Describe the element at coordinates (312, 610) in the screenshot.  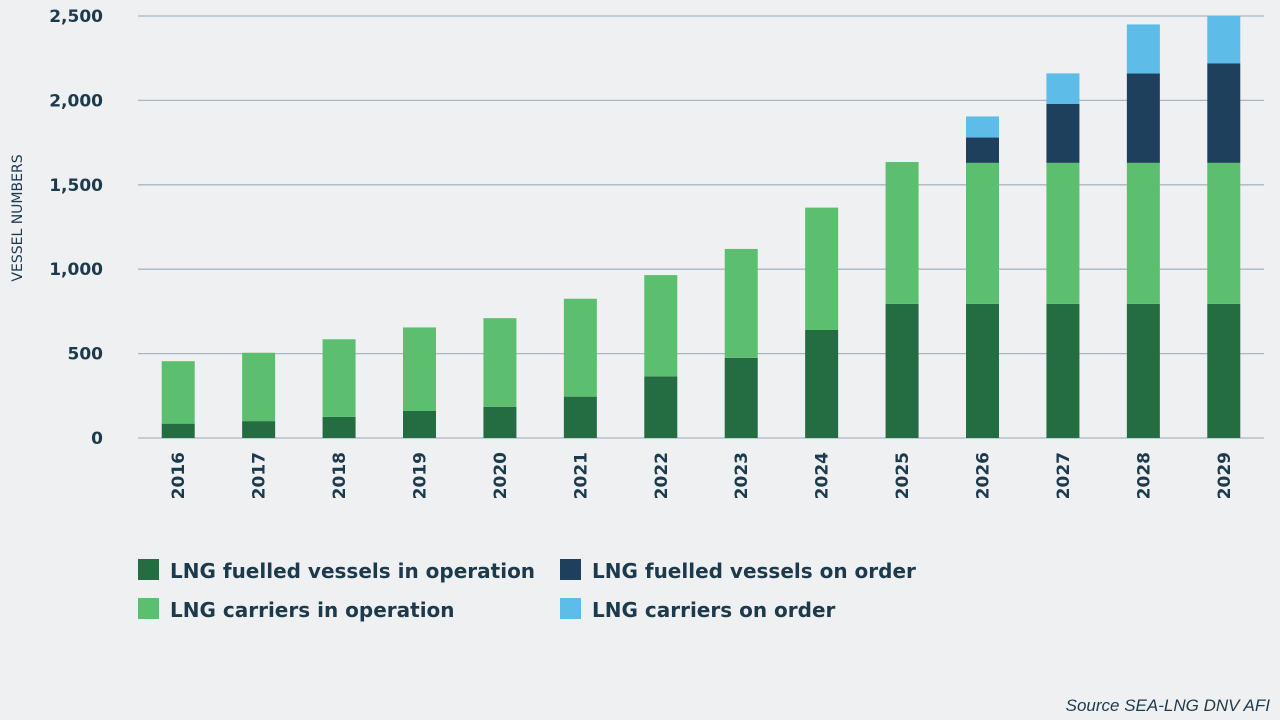
I see `legend-label-carriers-operation: LNG carriers in operation` at that location.